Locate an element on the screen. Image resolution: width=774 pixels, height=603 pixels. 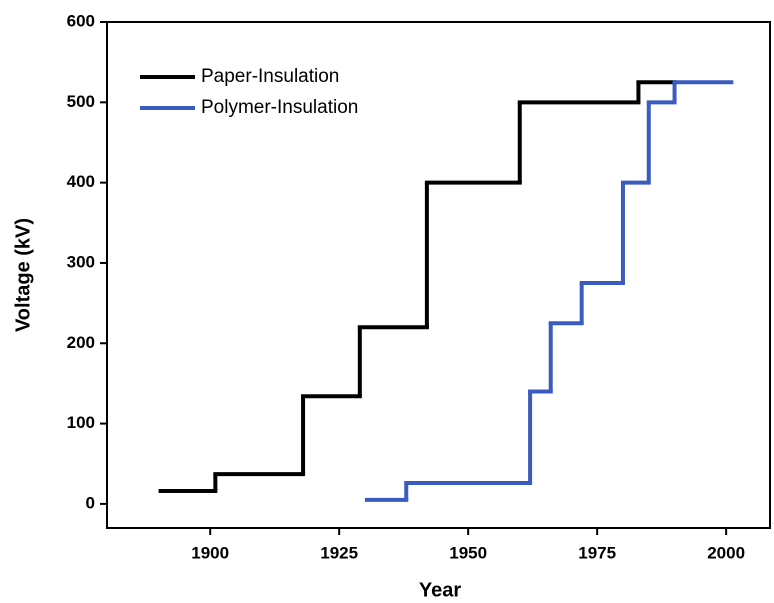
y-tick-label: 600 is located at coordinates (81, 20).